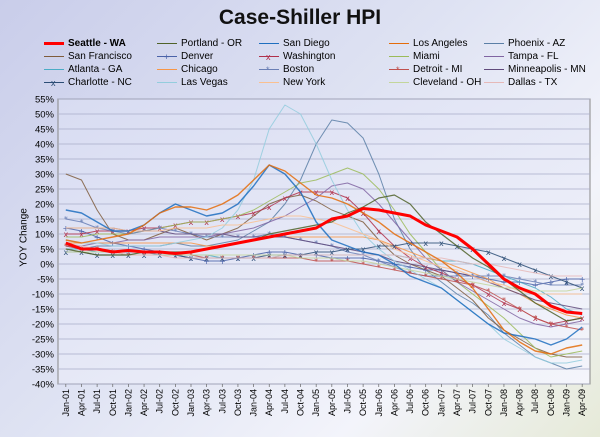  Describe the element at coordinates (488, 402) in the screenshot. I see `x-tick-label: Oct-07` at that location.